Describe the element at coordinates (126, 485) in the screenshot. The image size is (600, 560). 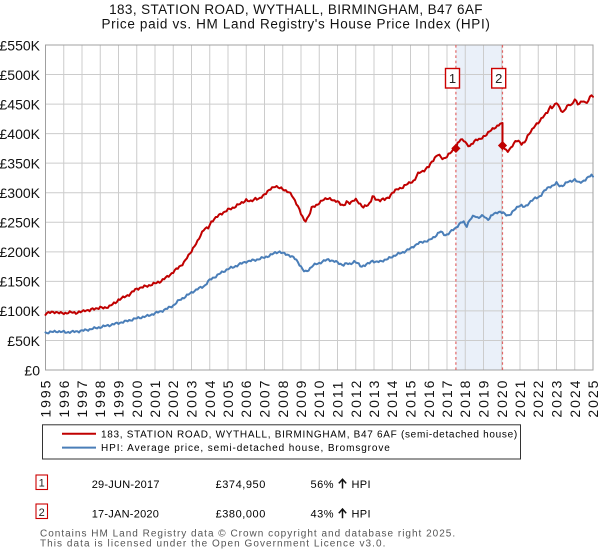
I see `svg-text: 29-JUN-2017` at that location.